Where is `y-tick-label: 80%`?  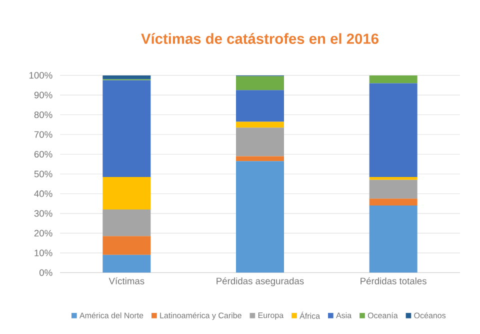
y-tick-label: 80% is located at coordinates (43, 115).